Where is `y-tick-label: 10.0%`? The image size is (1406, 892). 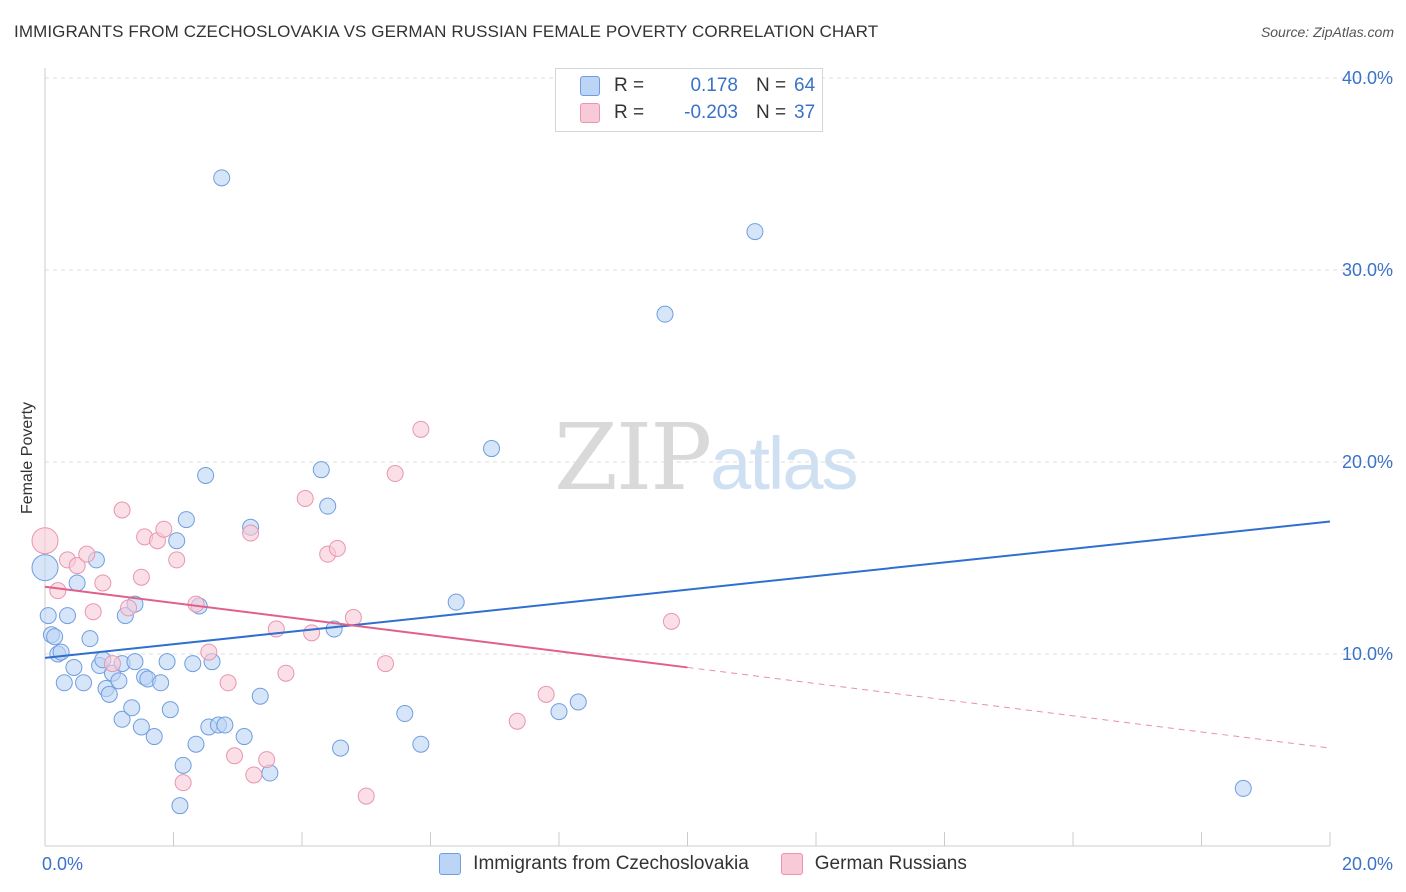 y-tick-label: 10.0% is located at coordinates (1367, 654).